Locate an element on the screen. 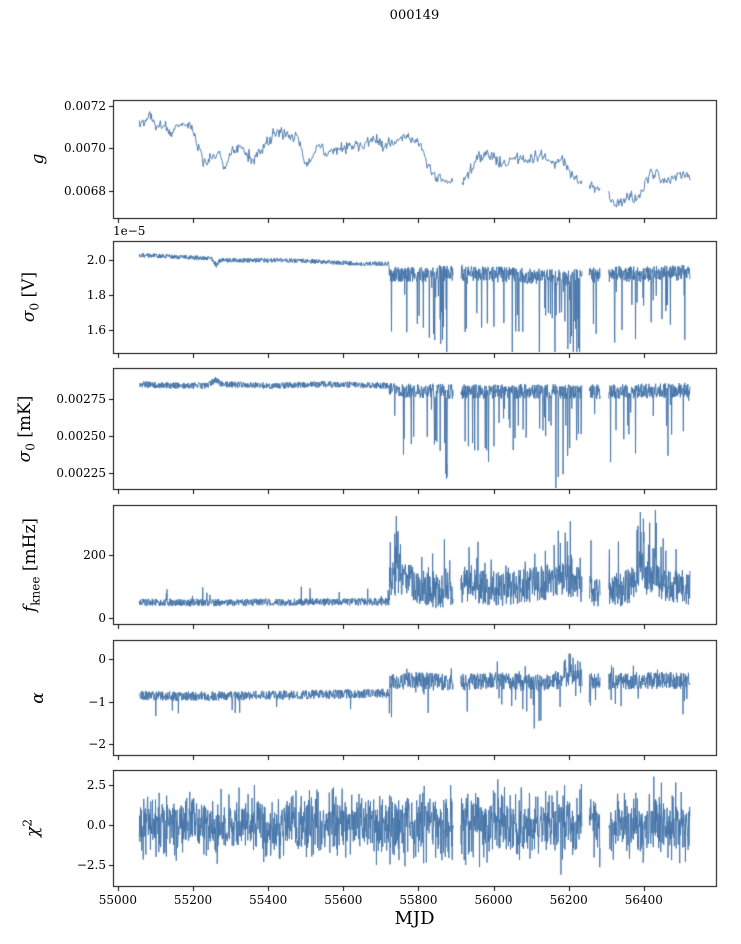  ylabel-unit: [mHz] is located at coordinates (30, 547).